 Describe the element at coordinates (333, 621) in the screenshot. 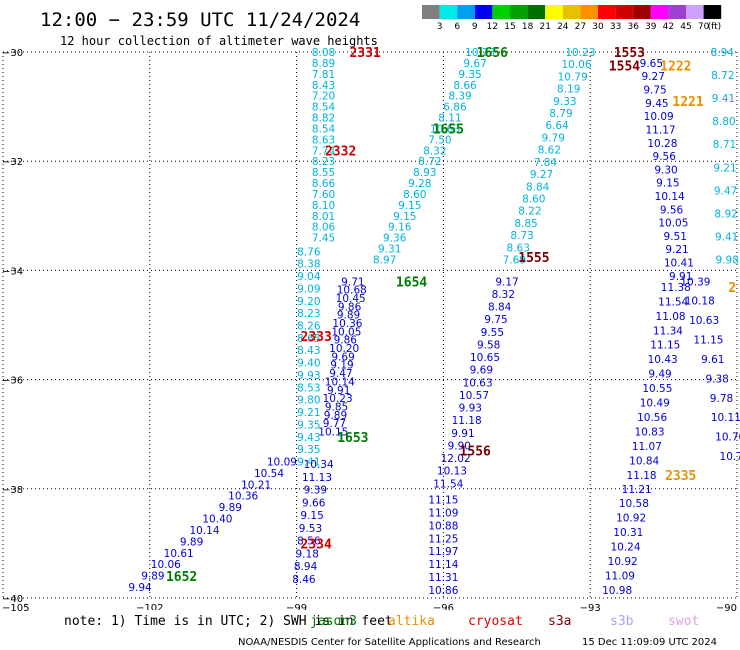

I see `satellite-jason3: jason3` at that location.